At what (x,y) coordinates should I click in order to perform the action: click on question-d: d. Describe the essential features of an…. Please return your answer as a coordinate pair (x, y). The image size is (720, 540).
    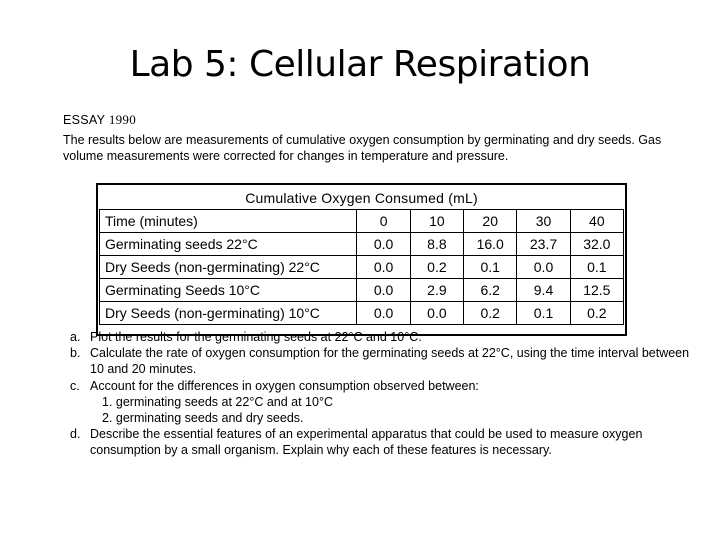
    Looking at the image, I should click on (385, 442).